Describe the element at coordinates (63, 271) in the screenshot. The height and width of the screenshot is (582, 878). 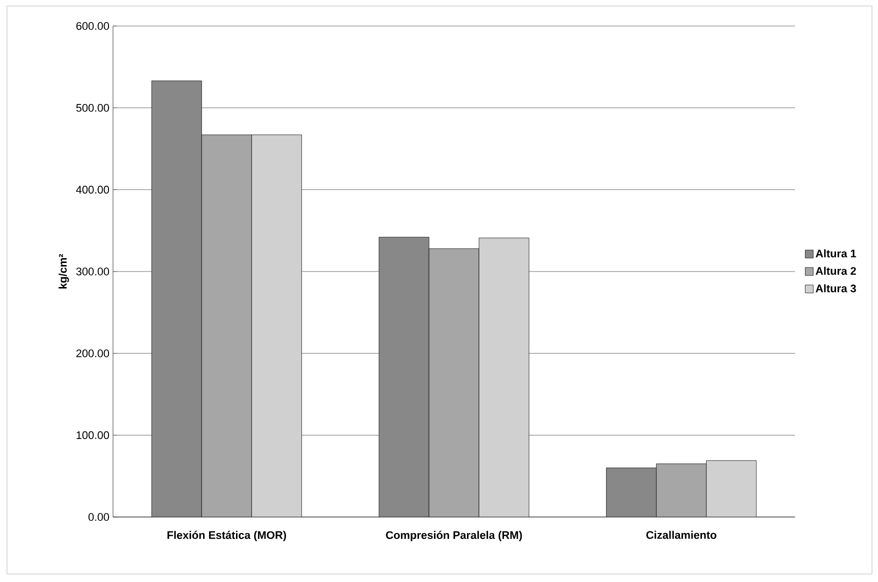
I see `y-axis-title: kg/cm²` at that location.